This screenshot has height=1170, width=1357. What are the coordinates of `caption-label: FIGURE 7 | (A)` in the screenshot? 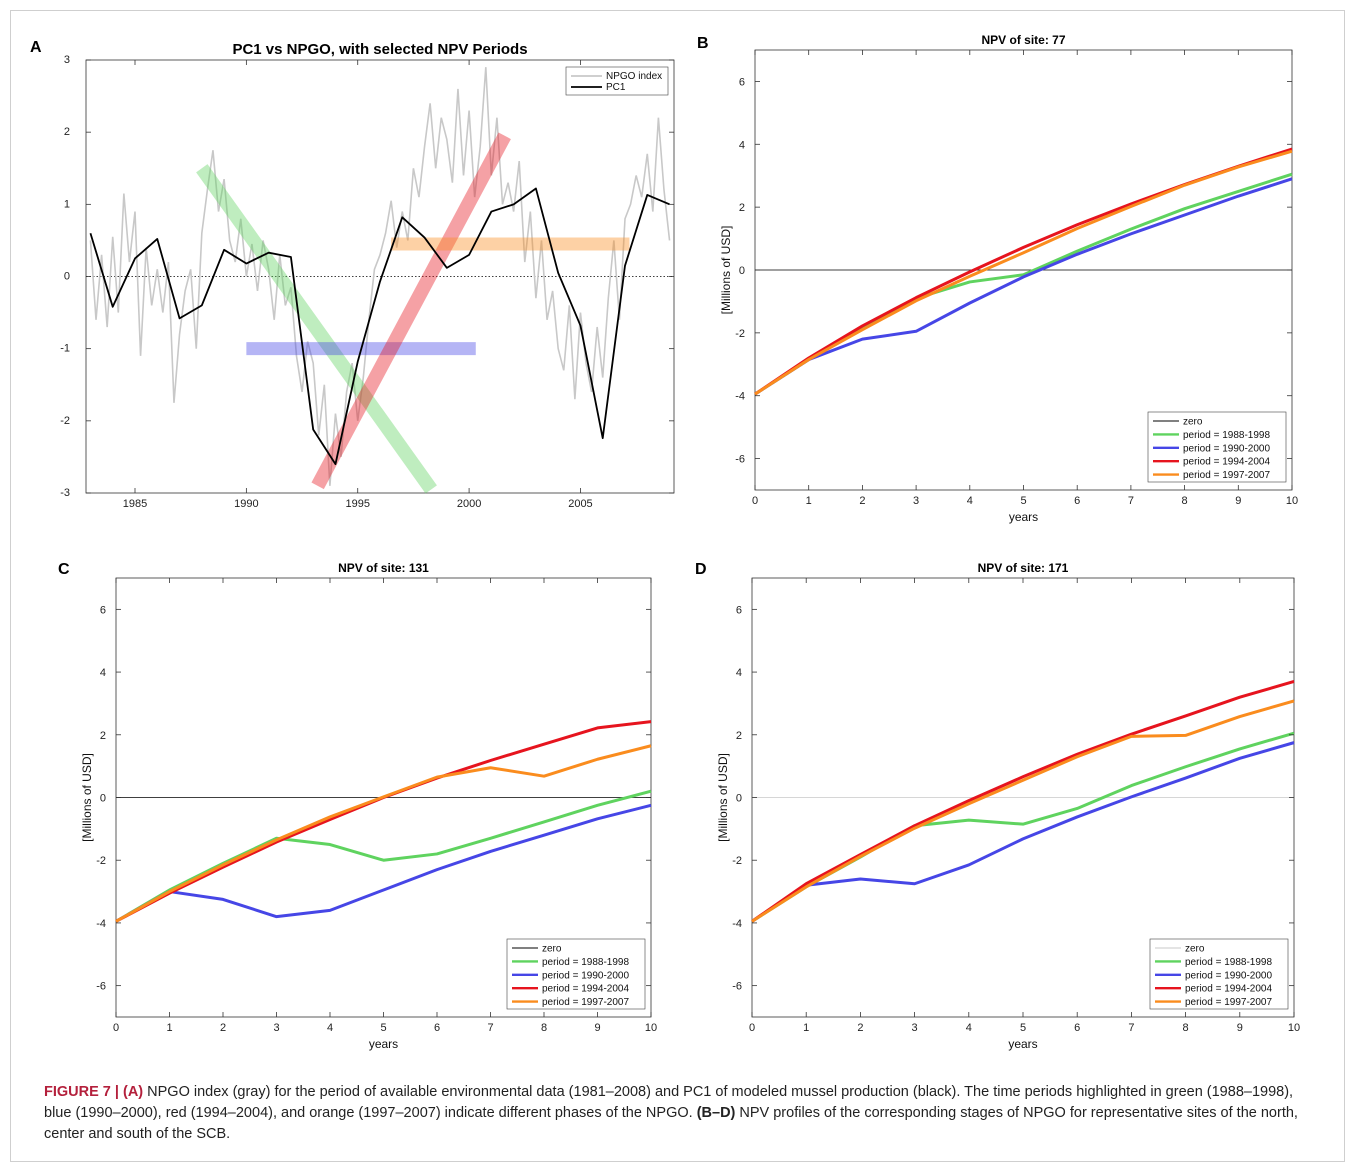 It's located at (94, 1092).